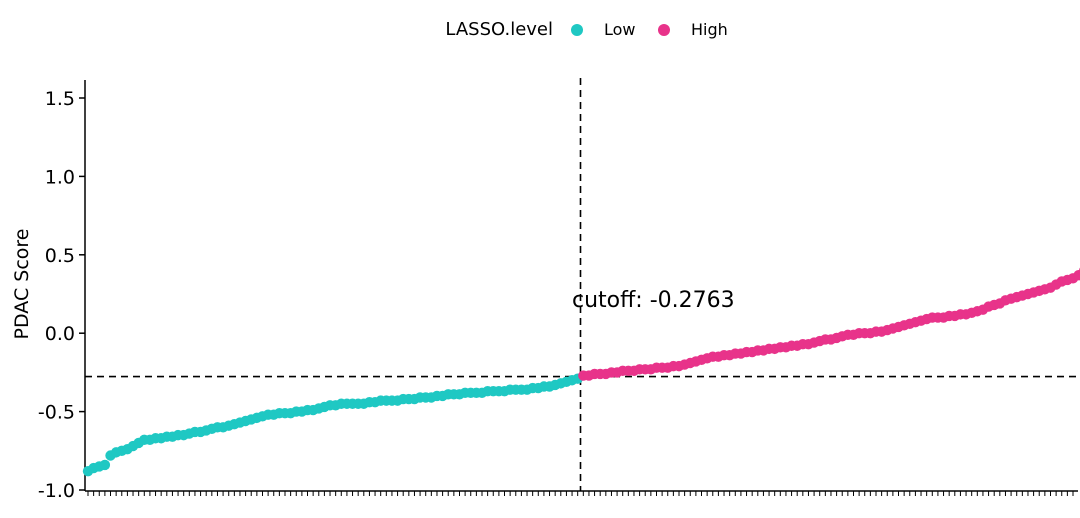 The width and height of the screenshot is (1080, 518). I want to click on y-tick-label: -1.0, so click(56, 491).